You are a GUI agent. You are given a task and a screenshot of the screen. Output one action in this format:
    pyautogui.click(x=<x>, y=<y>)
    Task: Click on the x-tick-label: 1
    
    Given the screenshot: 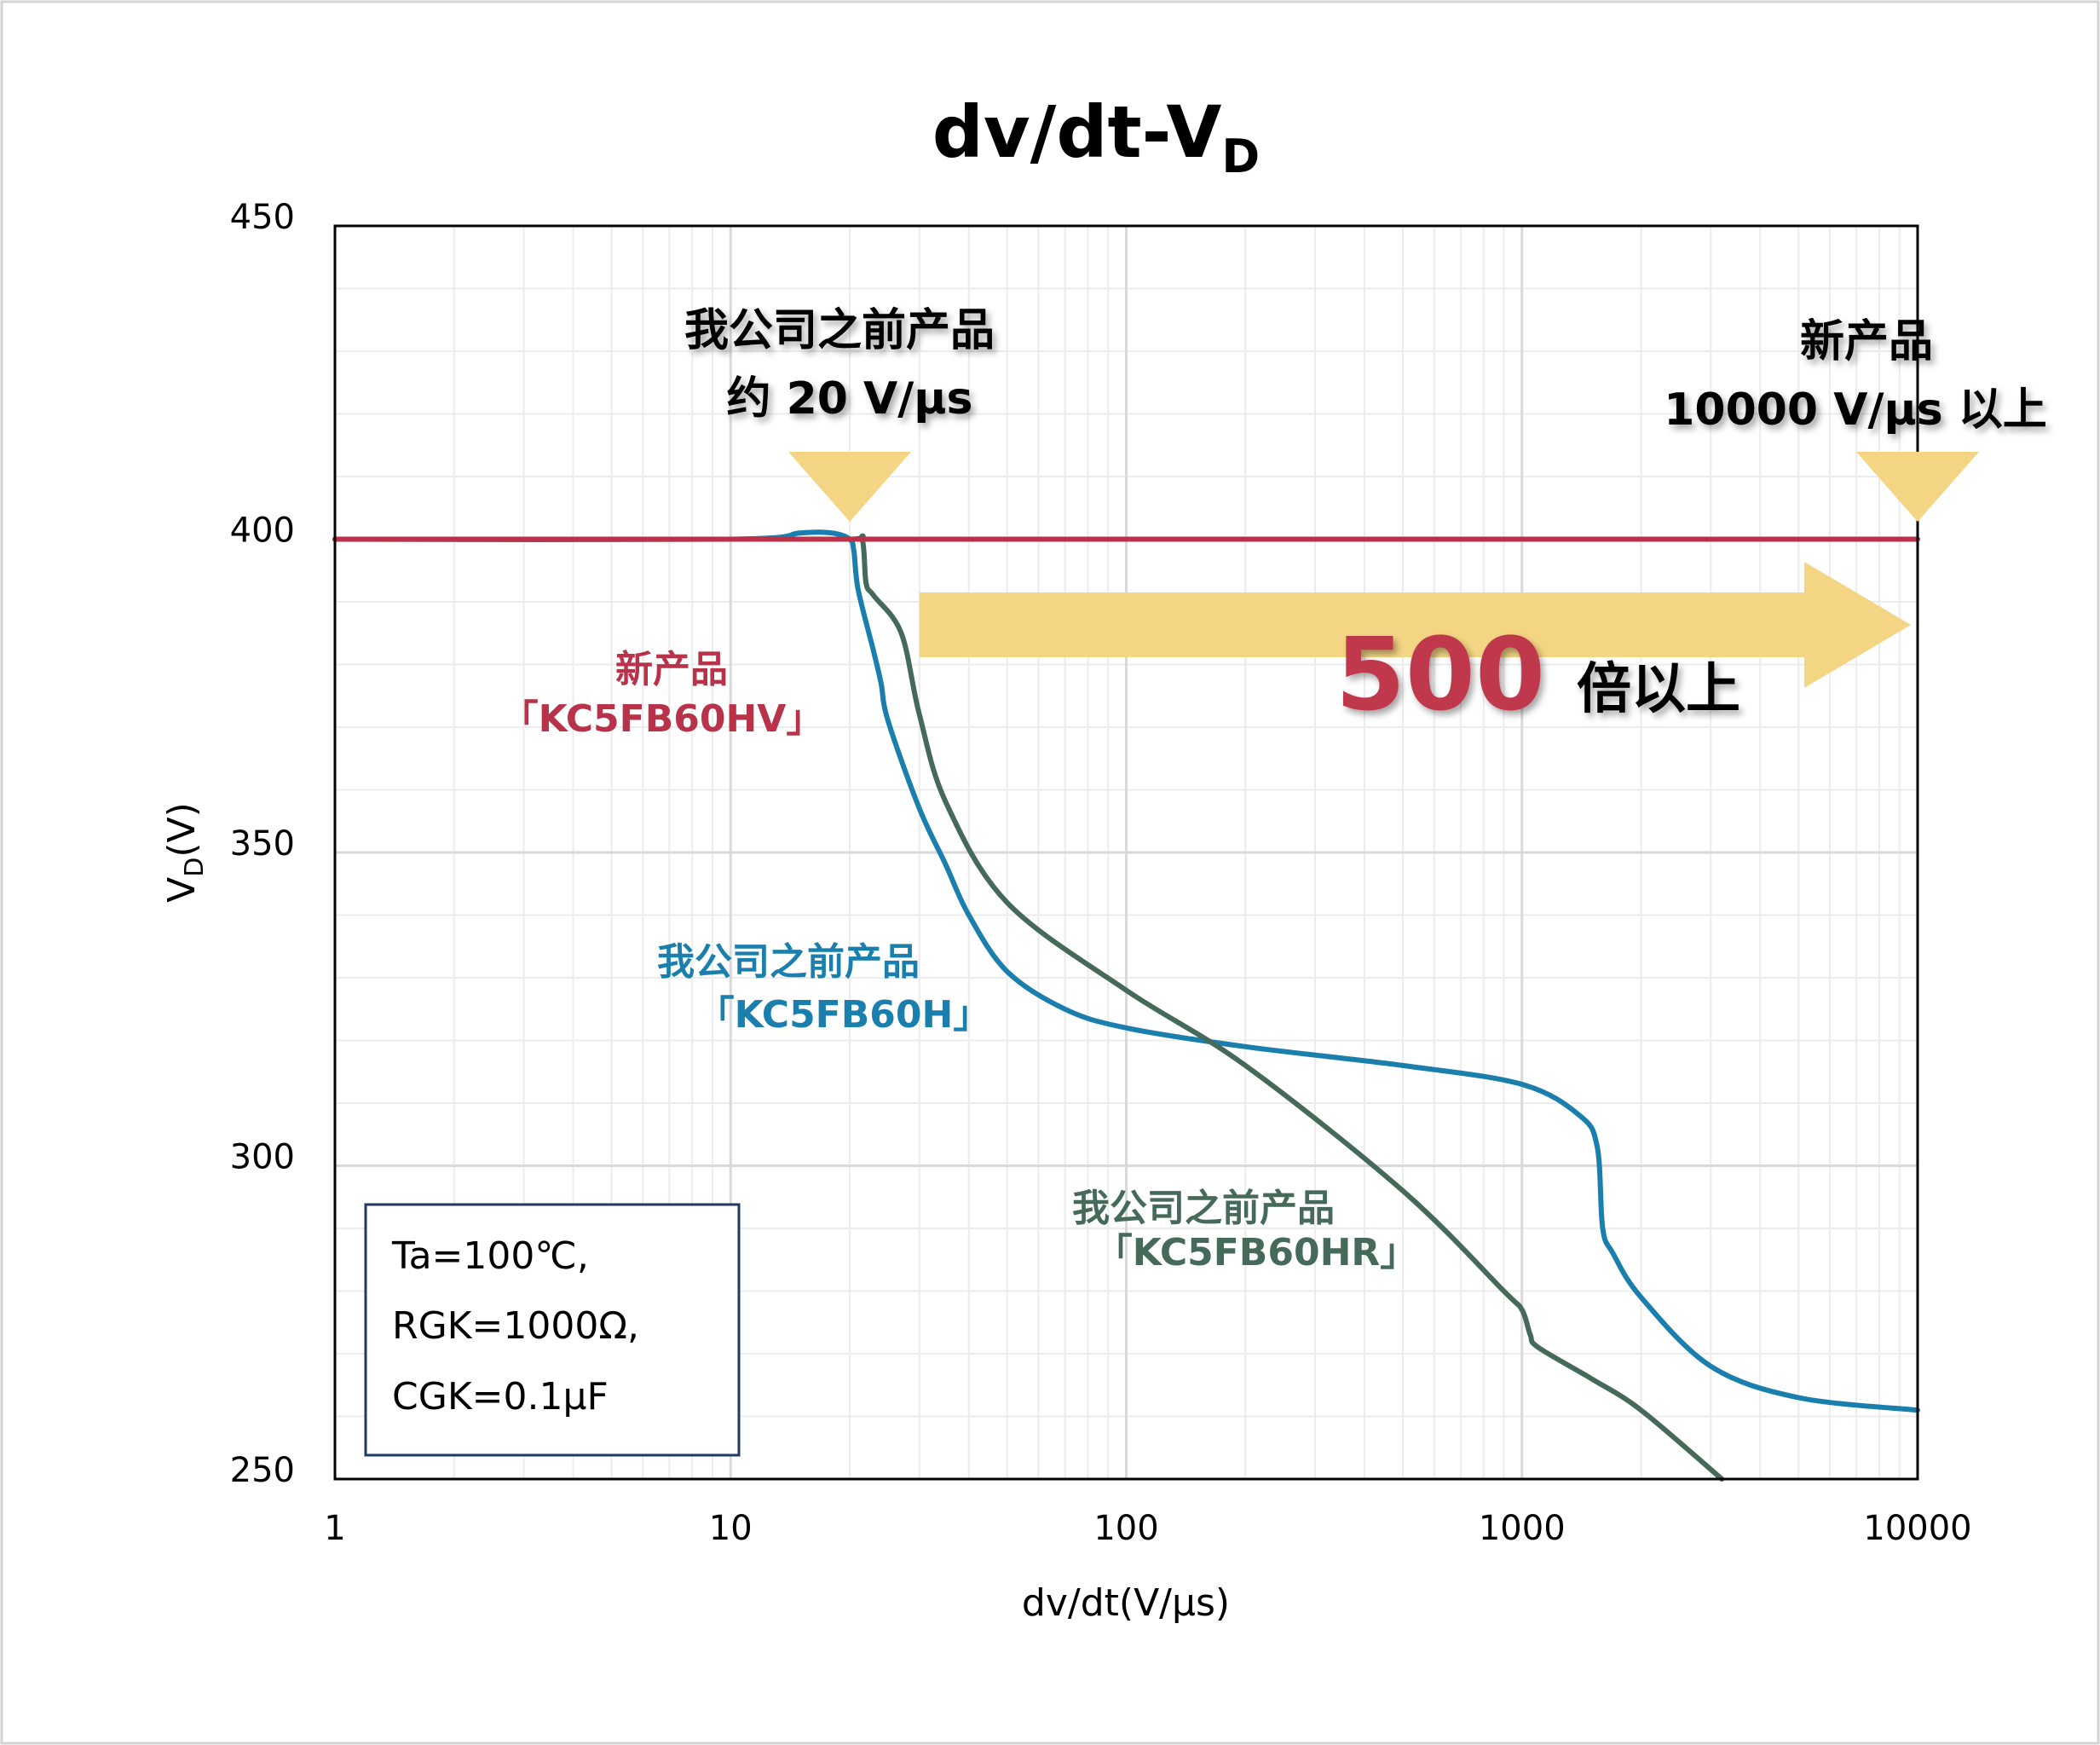 What is the action you would take?
    pyautogui.click(x=334, y=1528)
    